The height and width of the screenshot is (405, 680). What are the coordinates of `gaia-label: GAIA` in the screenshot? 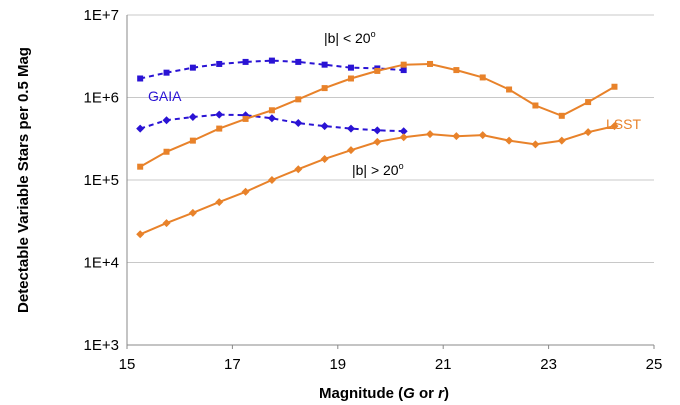 It's located at (165, 96).